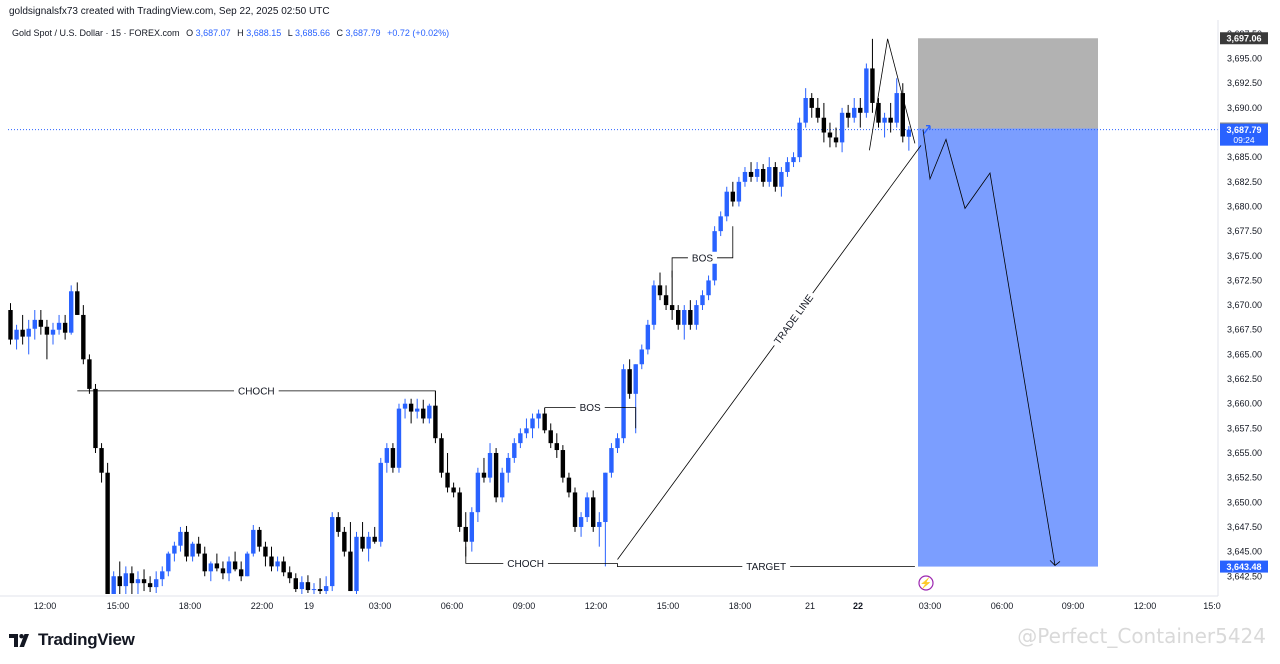  I want to click on projection-path, so click(989, 347).